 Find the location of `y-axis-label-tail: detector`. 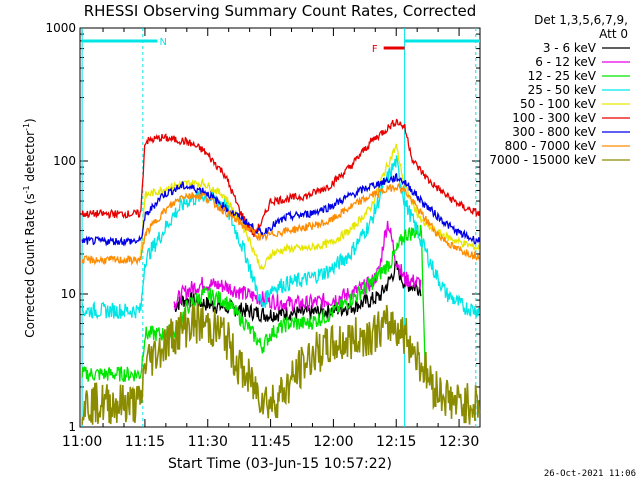

y-axis-label-tail: detector is located at coordinates (30, 158).